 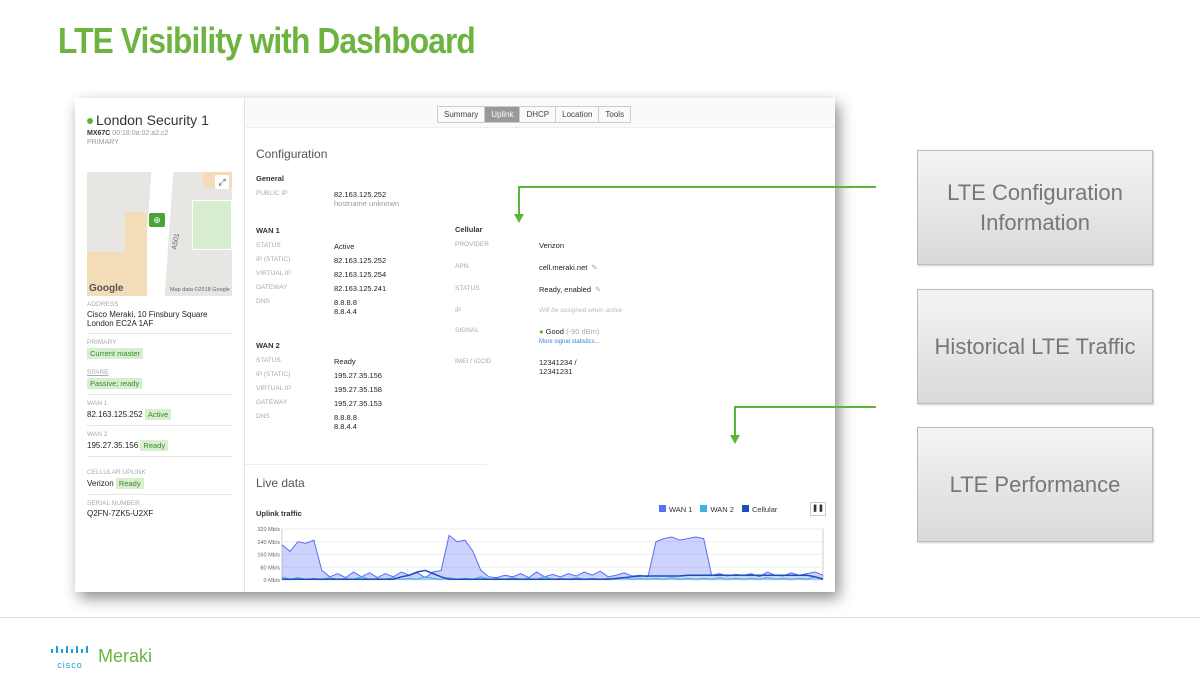 What do you see at coordinates (113, 503) in the screenshot?
I see `serial-label: SERIAL NUMBER` at bounding box center [113, 503].